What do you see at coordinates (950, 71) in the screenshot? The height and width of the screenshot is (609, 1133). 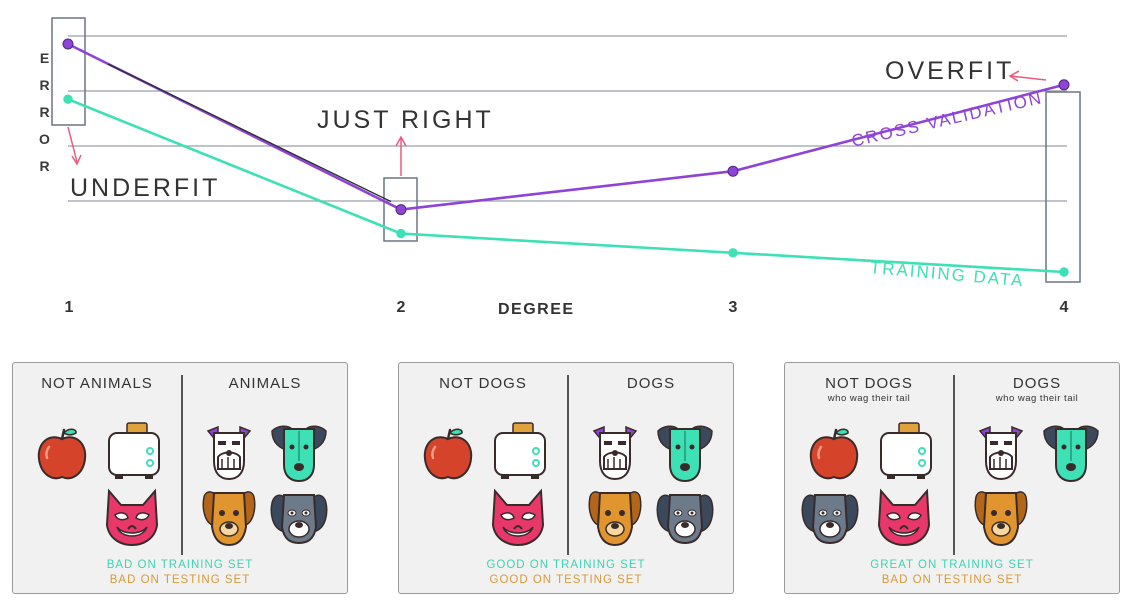 I see `annotation-overfit: OVERFIT` at bounding box center [950, 71].